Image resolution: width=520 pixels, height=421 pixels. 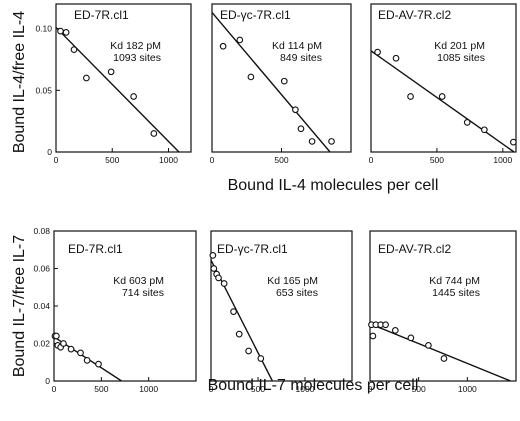 What do you see at coordinates (143, 293) in the screenshot?
I see `sites-value: 714 sites` at bounding box center [143, 293].